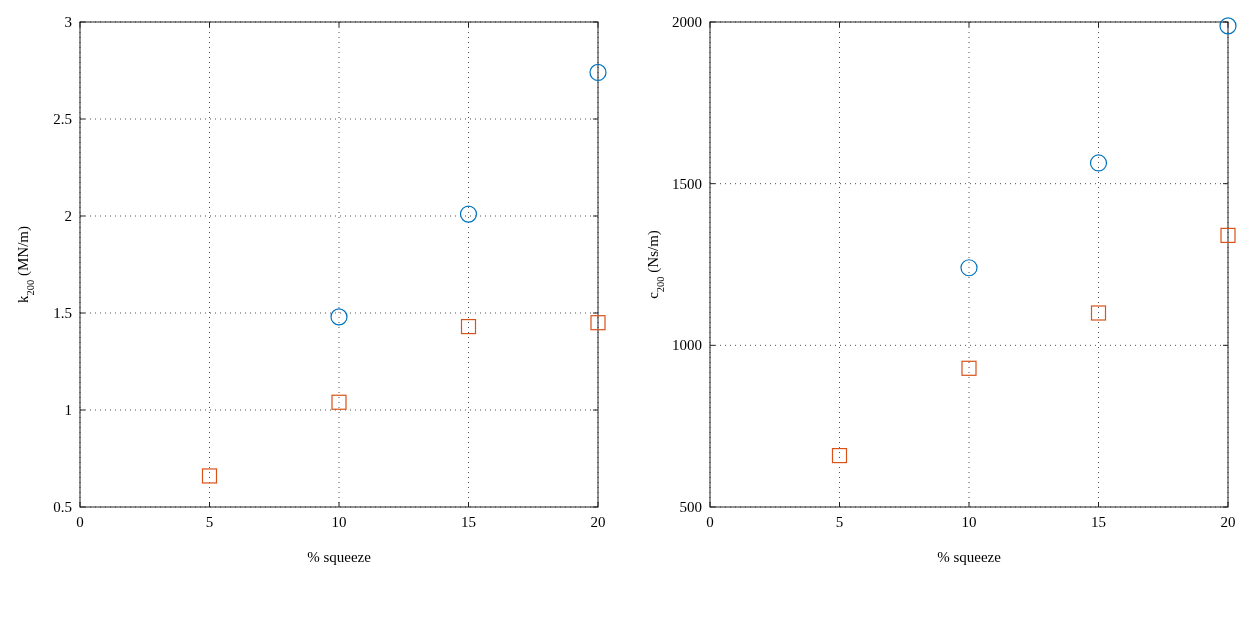  I want to click on y-tick-label: 1, so click(68, 410).